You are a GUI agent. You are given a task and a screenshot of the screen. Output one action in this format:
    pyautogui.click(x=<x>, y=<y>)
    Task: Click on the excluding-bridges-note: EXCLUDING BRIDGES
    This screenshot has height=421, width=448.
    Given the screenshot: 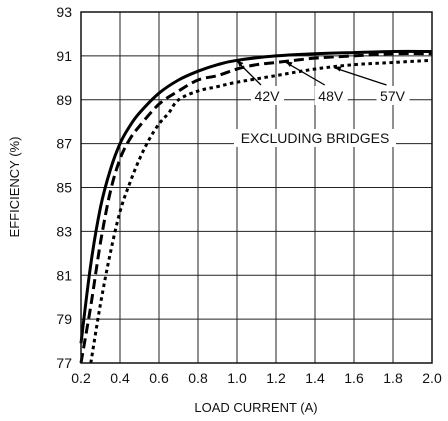 What is the action you would take?
    pyautogui.click(x=315, y=138)
    